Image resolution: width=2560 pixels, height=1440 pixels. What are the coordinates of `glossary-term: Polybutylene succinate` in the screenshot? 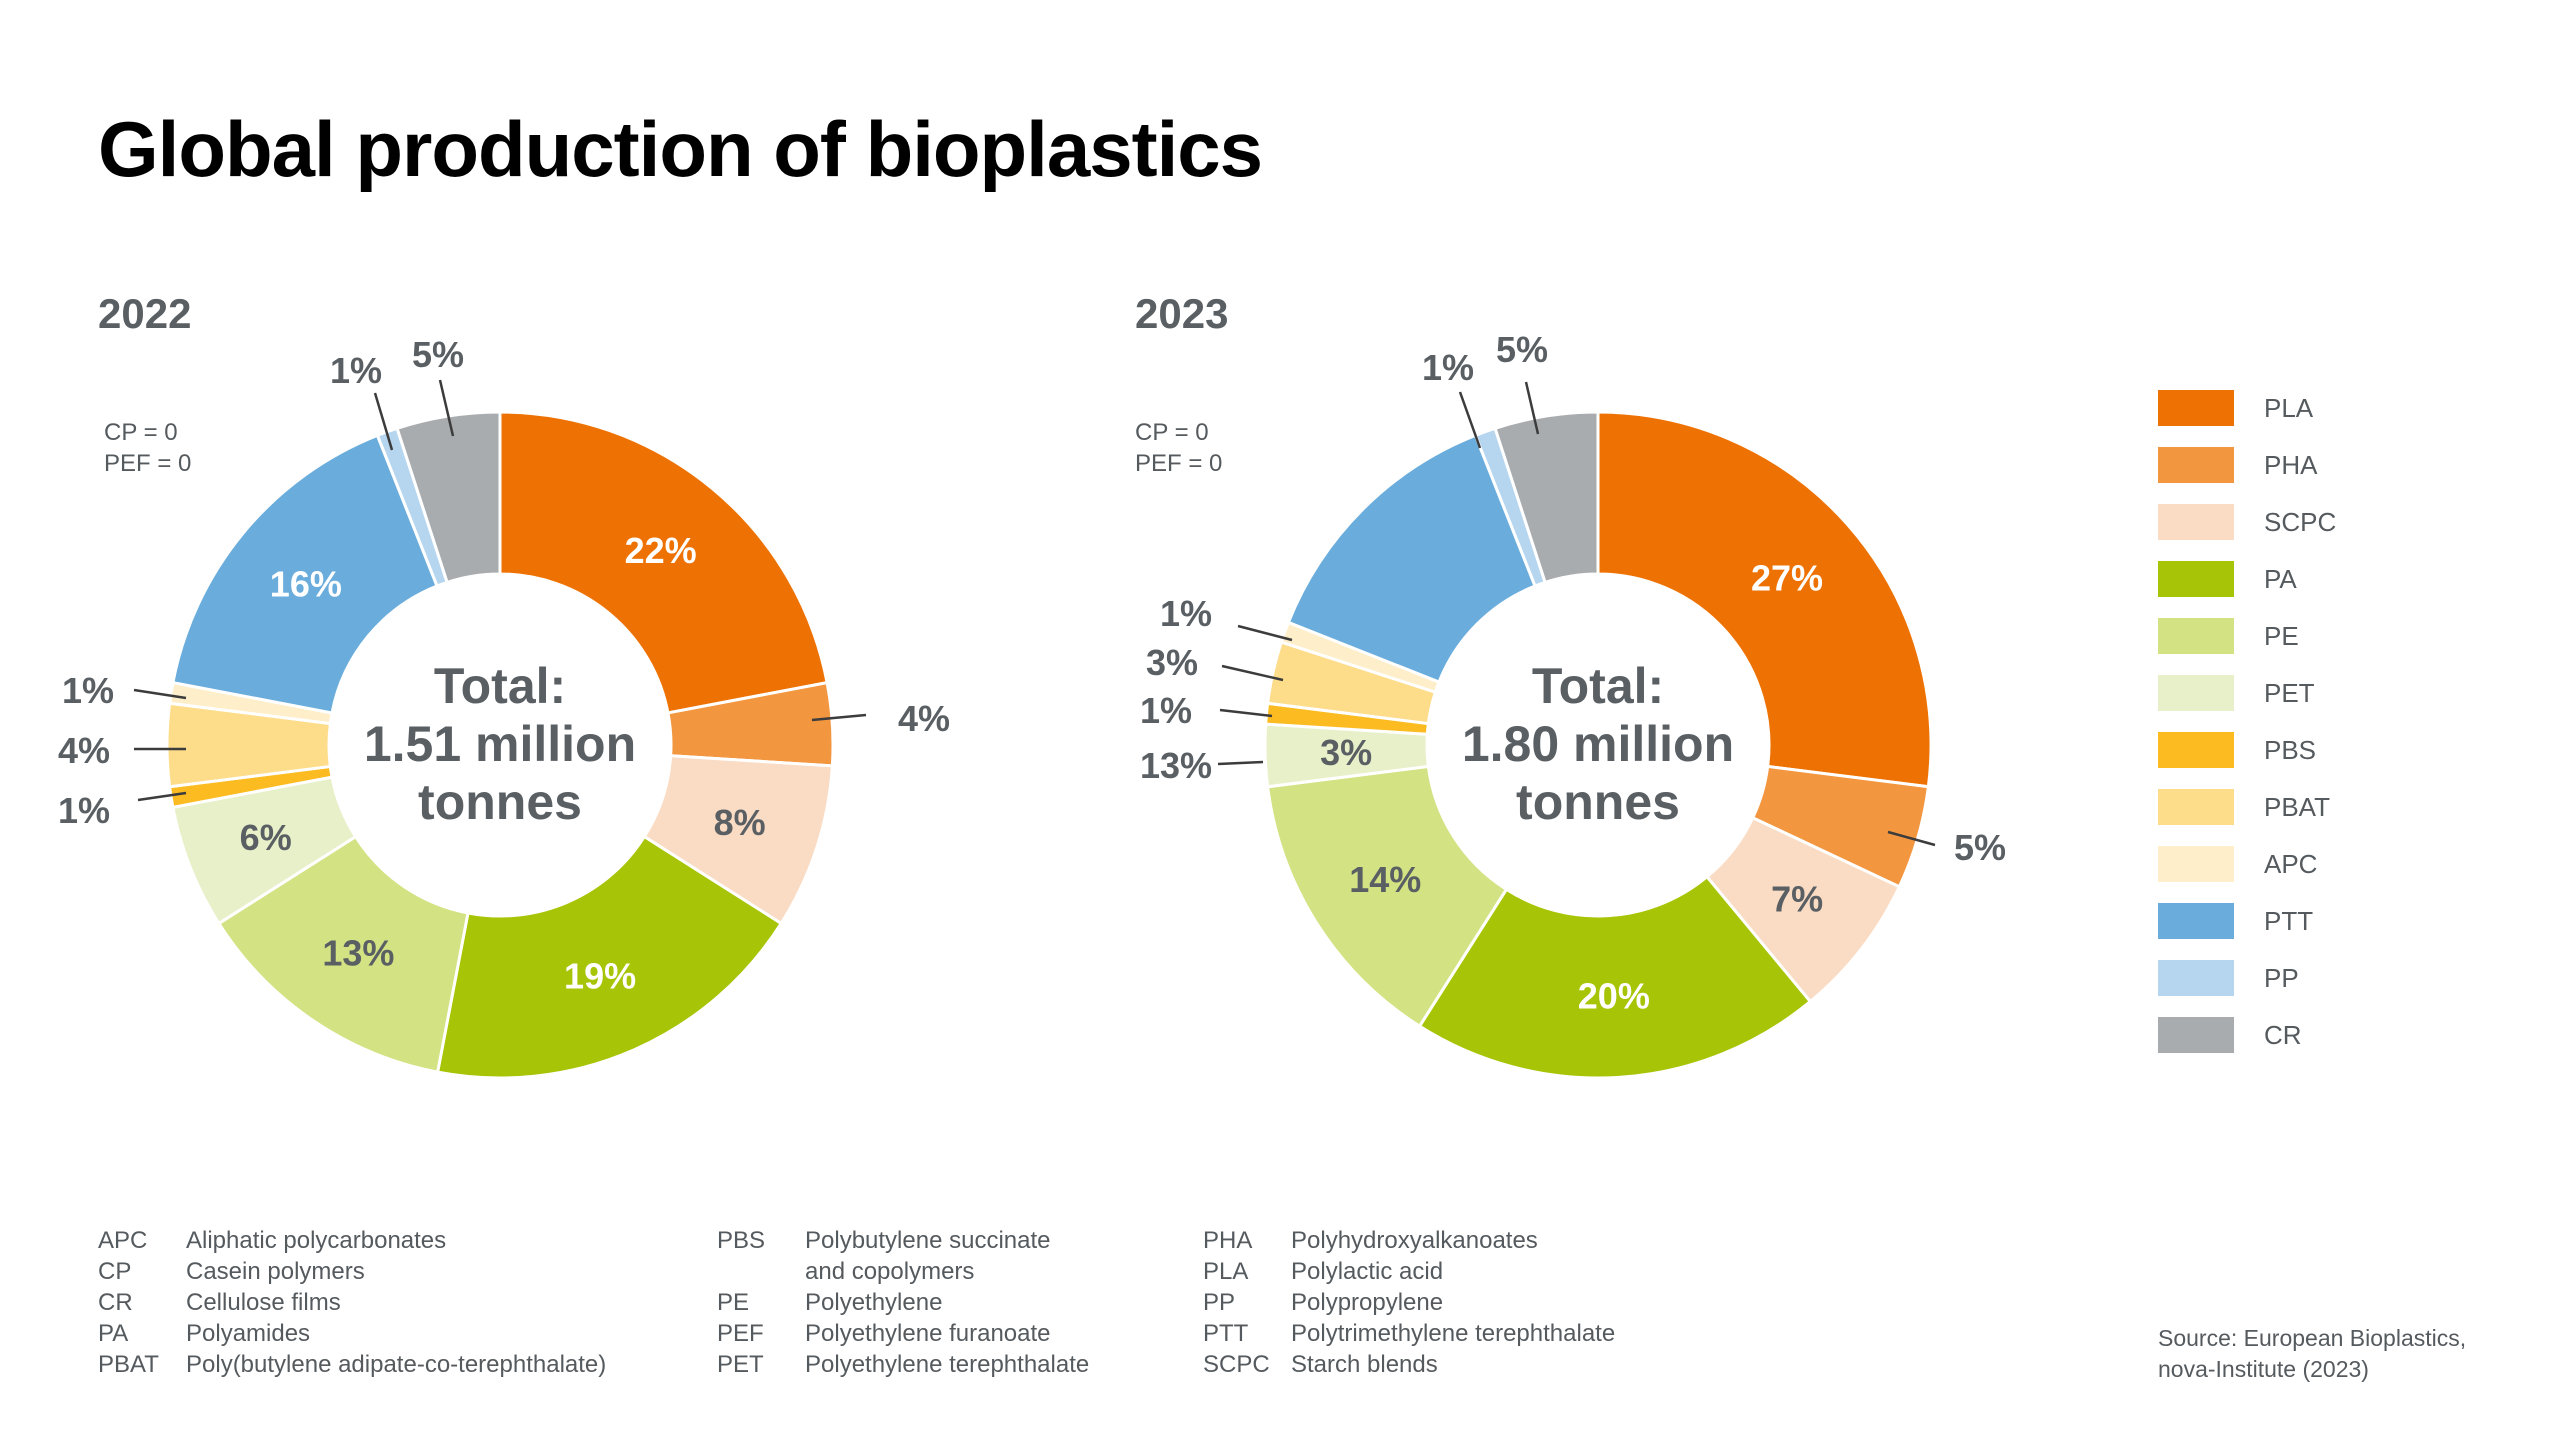 It's located at (928, 1240).